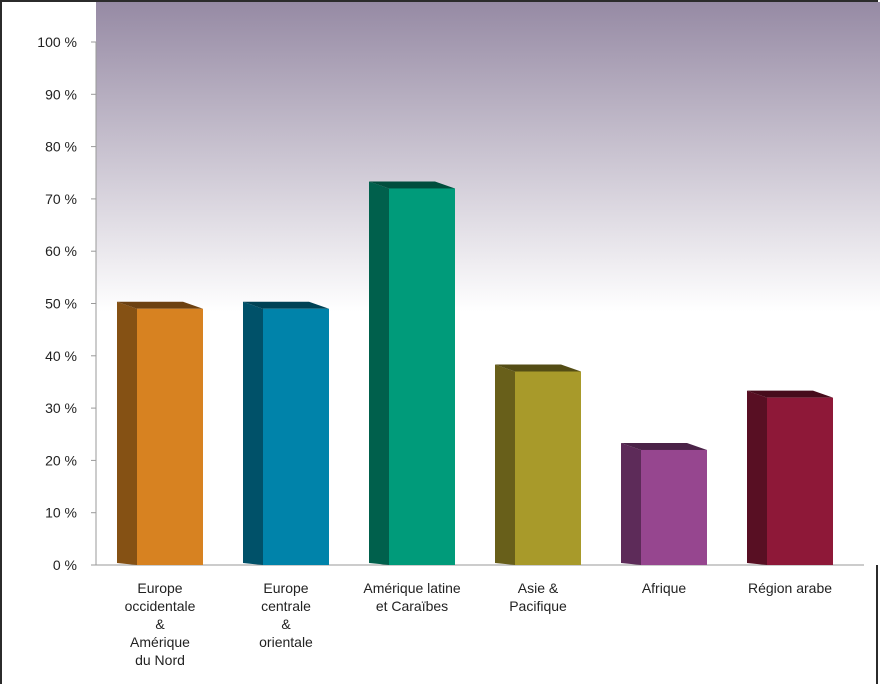 The height and width of the screenshot is (686, 880). I want to click on y-tick-label: 50 %, so click(61, 304).